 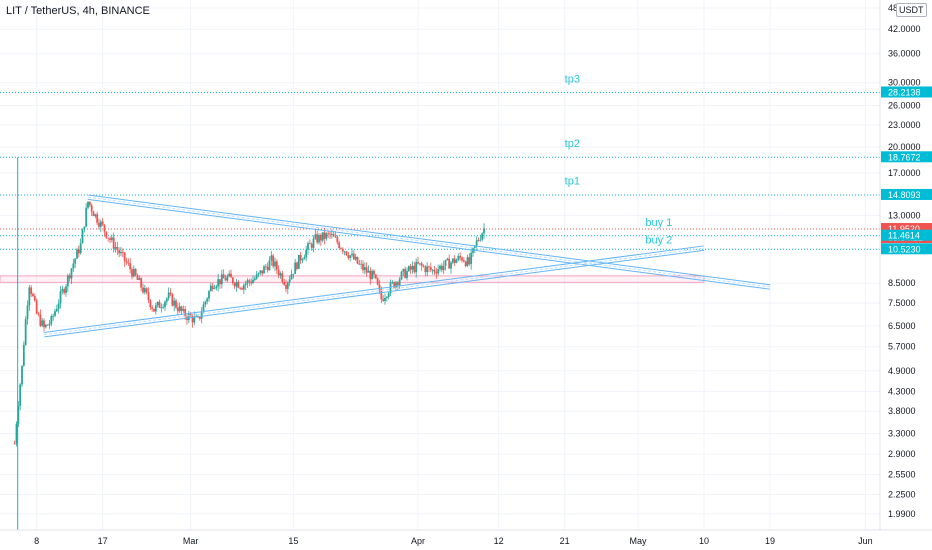 I want to click on annotation-tp1: tp1, so click(x=572, y=182).